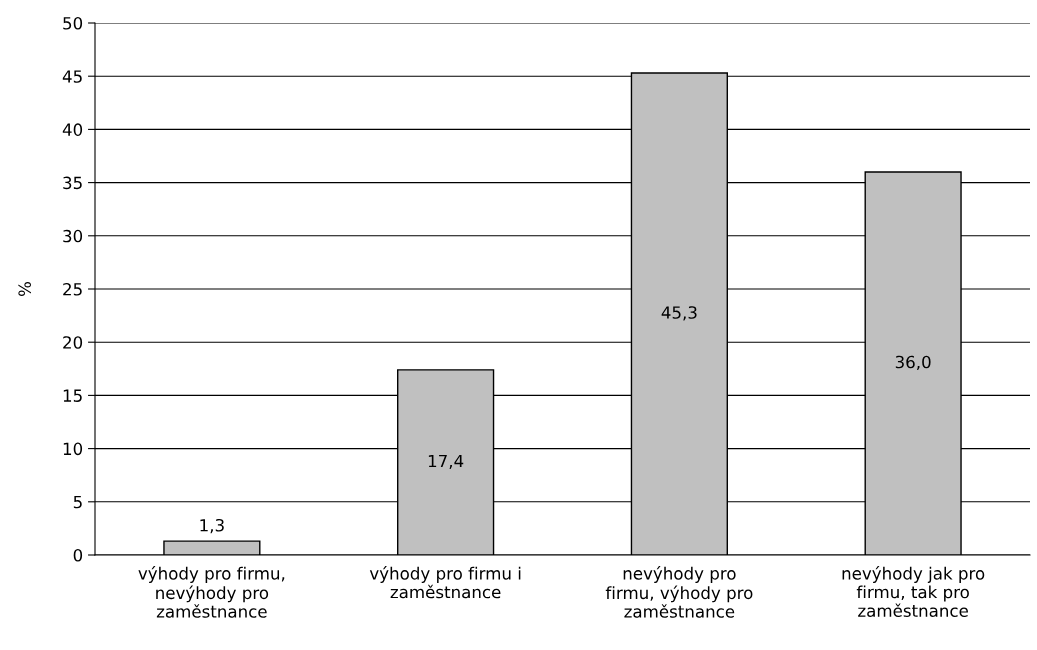 Image resolution: width=1037 pixels, height=650 pixels. I want to click on y-tick-label: 35, so click(72, 183).